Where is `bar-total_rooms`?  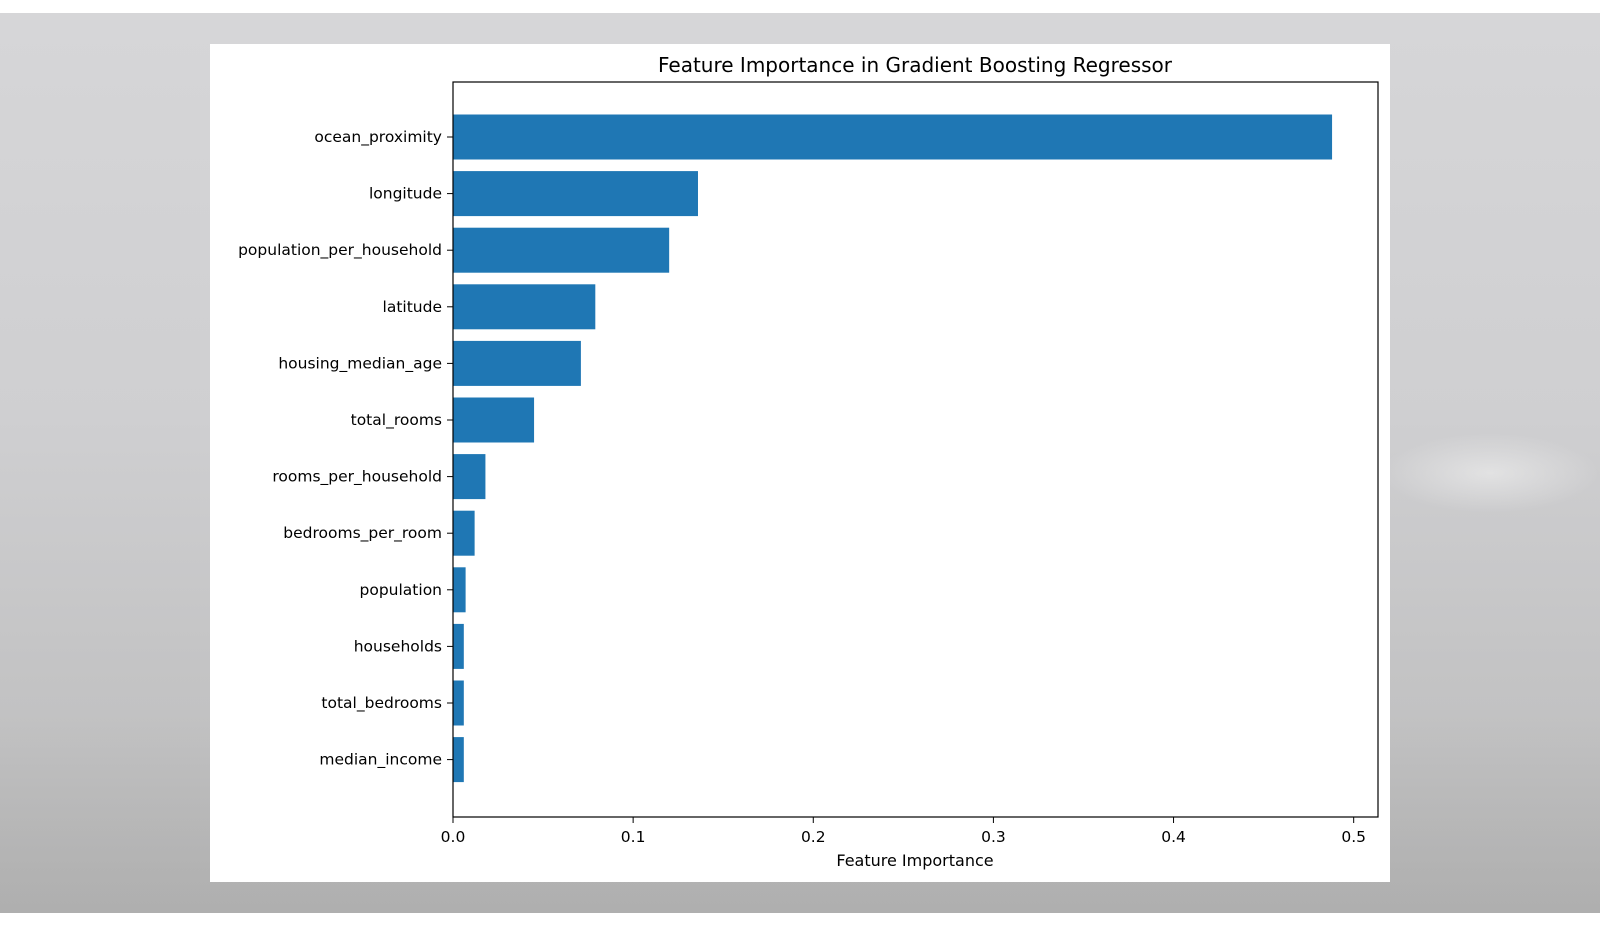 bar-total_rooms is located at coordinates (494, 420).